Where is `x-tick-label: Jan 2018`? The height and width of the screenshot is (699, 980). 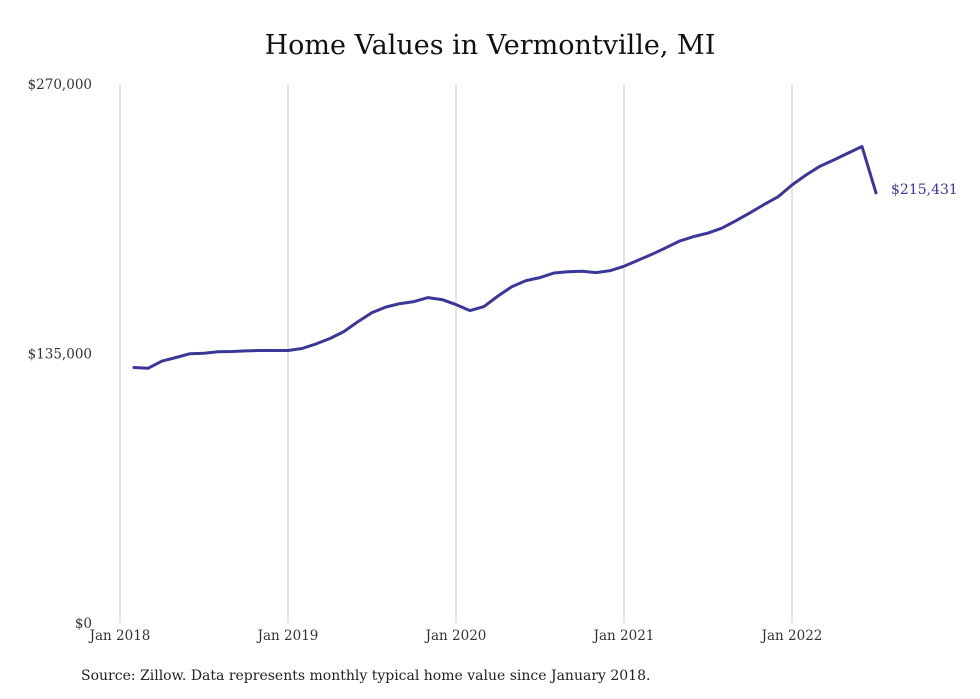
x-tick-label: Jan 2018 is located at coordinates (119, 636).